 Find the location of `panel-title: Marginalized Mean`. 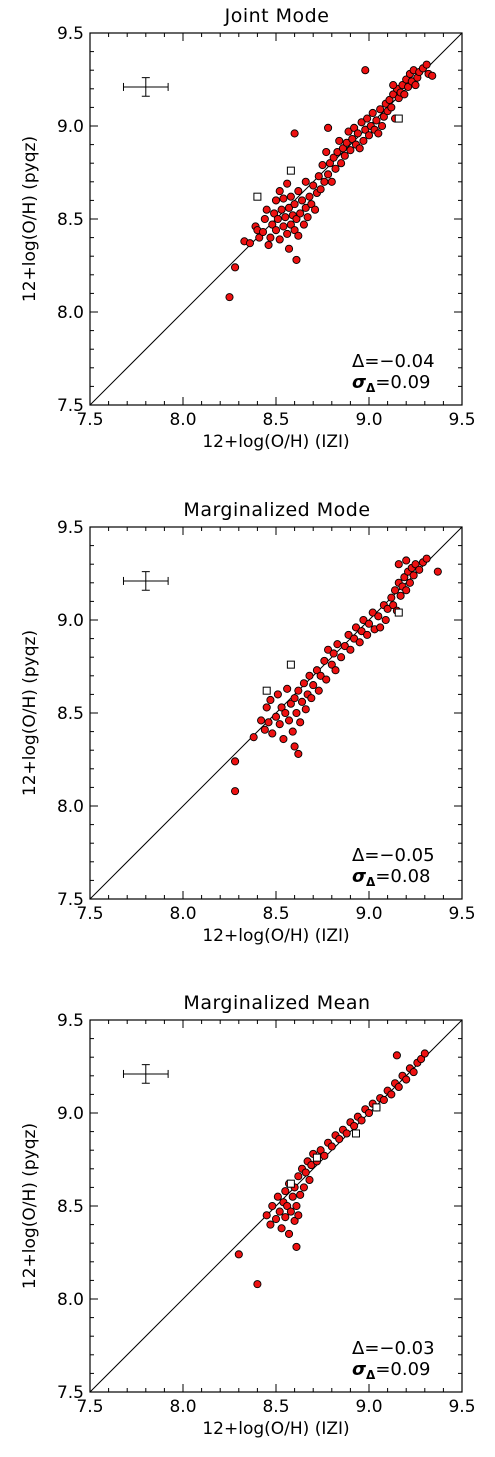

panel-title: Marginalized Mean is located at coordinates (276, 1003).